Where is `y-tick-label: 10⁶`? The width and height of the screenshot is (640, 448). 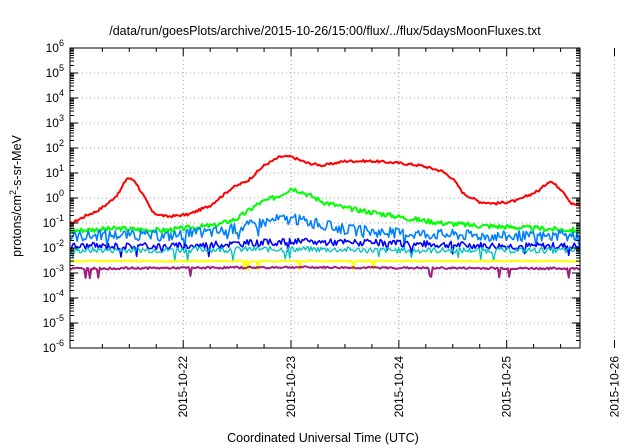
y-tick-label: 10⁶ is located at coordinates (55, 46).